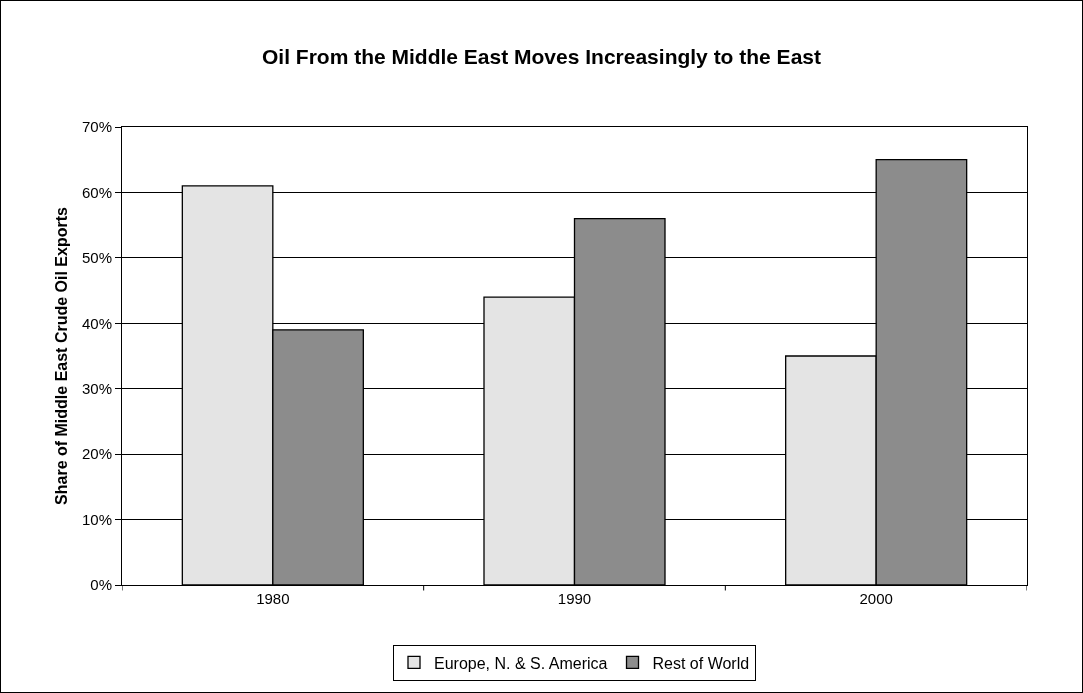 The height and width of the screenshot is (693, 1083). I want to click on y-tick-label: 70%, so click(96, 127).